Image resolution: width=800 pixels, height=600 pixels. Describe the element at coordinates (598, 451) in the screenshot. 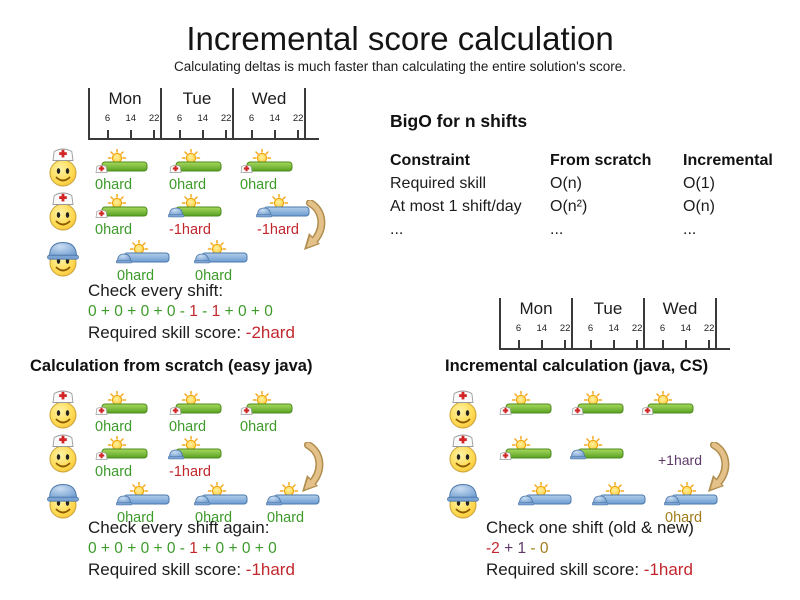

I see `shift-mismatch-icon` at that location.